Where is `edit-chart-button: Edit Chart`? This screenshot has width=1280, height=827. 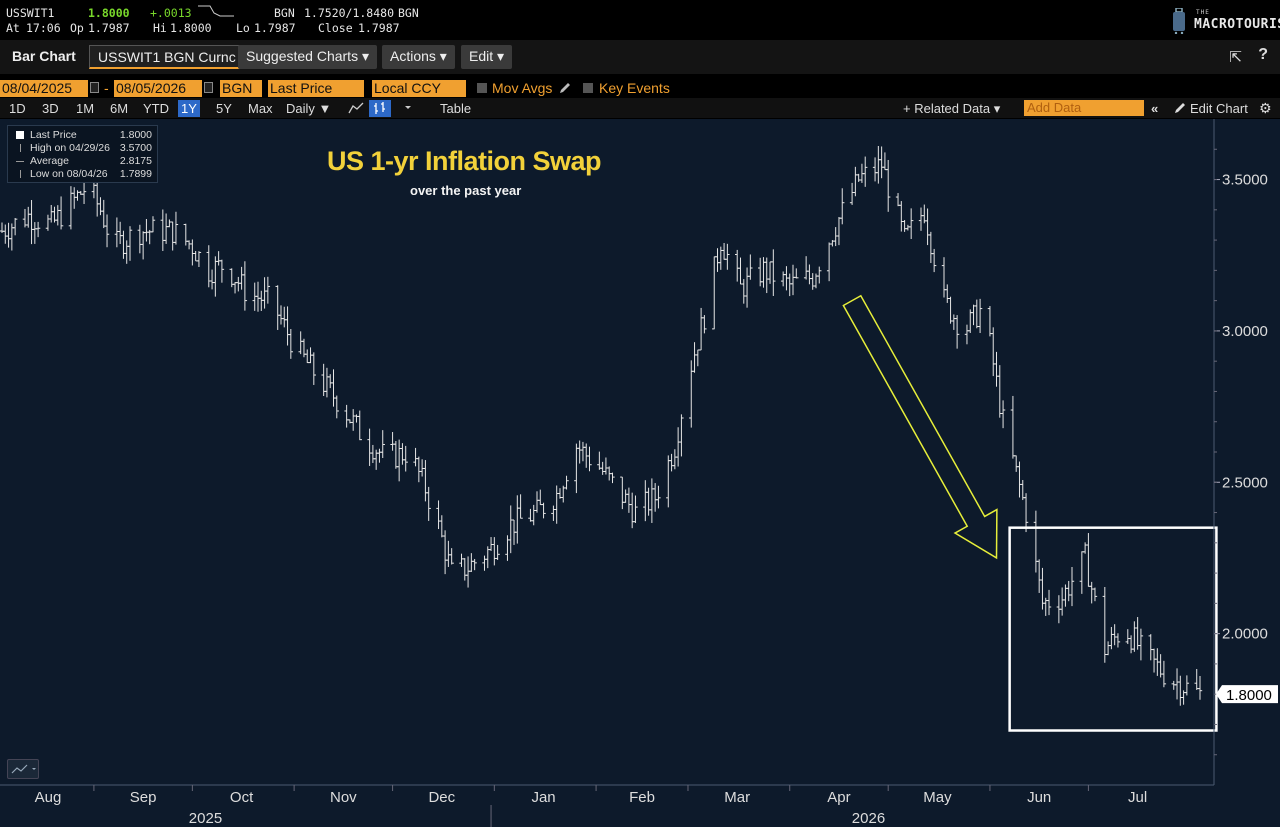
edit-chart-button: Edit Chart is located at coordinates (1219, 108).